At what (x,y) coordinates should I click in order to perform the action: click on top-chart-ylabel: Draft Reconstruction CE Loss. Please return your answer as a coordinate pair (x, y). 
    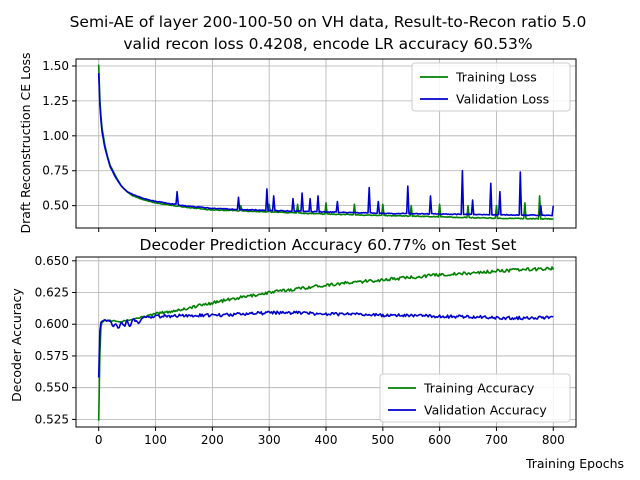
    Looking at the image, I should click on (25, 142).